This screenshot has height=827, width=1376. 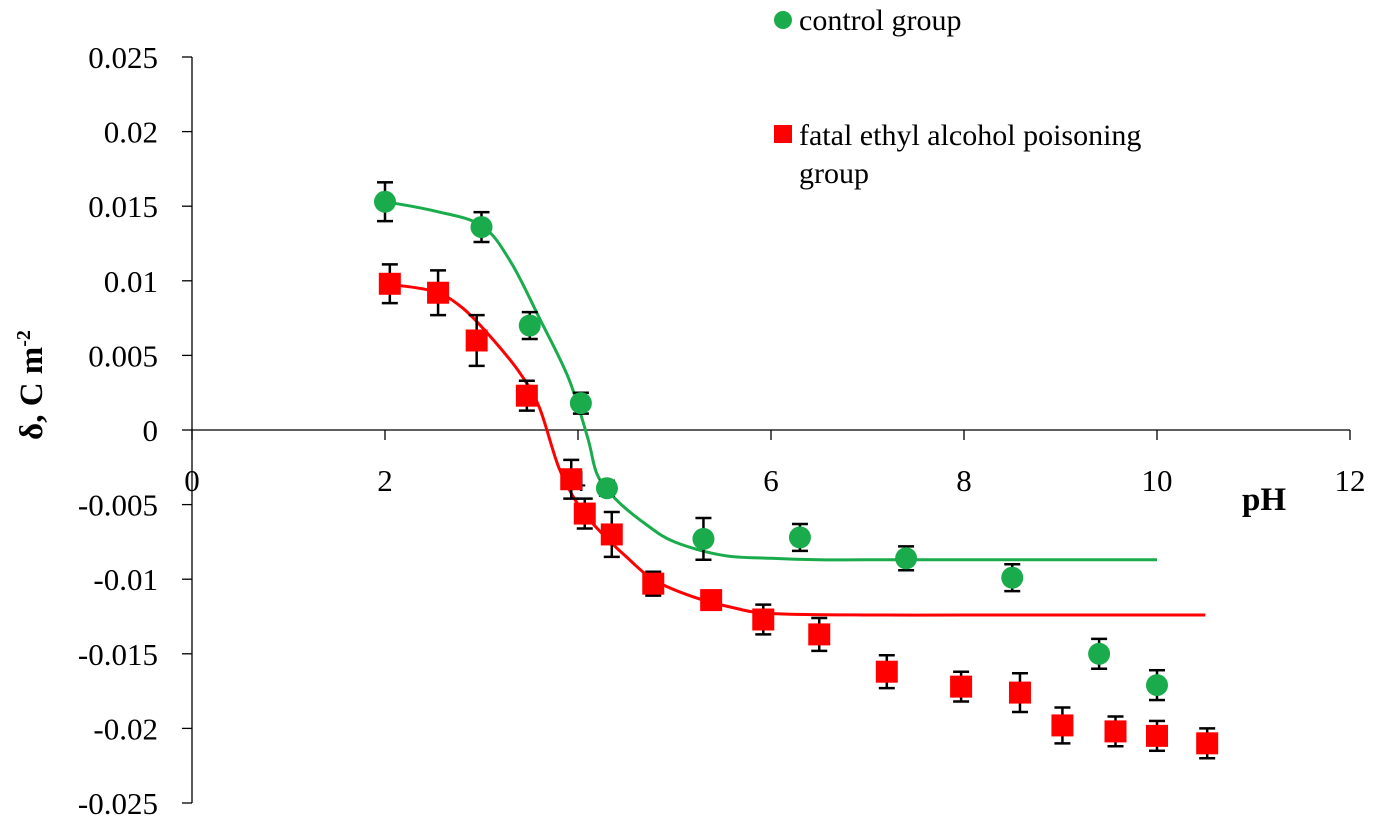 What do you see at coordinates (32, 393) in the screenshot?
I see `y-axis-title-main: δ, C m` at bounding box center [32, 393].